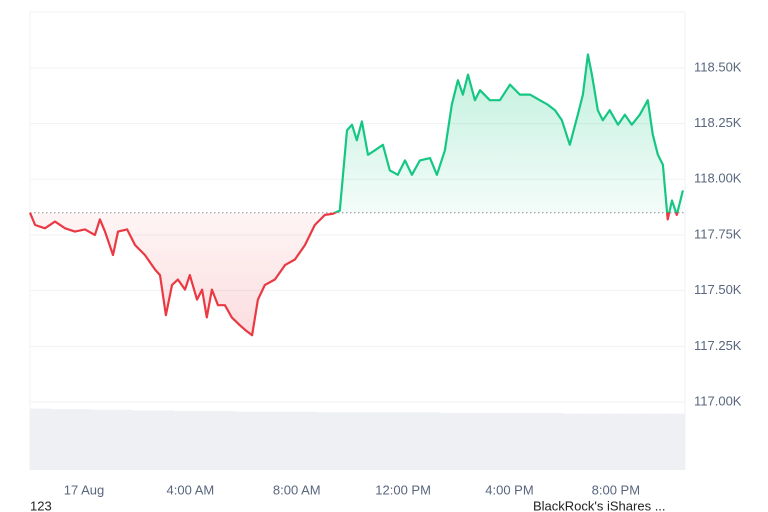 Image resolution: width=768 pixels, height=512 pixels. I want to click on y-tick-label: 117.50K, so click(718, 289).